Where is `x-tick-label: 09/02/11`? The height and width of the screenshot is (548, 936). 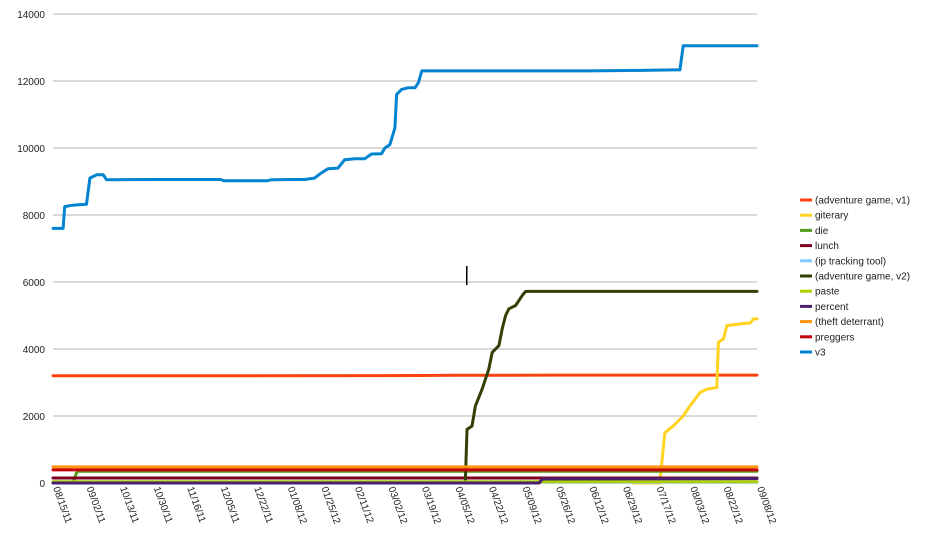 x-tick-label: 09/02/11 is located at coordinates (96, 505).